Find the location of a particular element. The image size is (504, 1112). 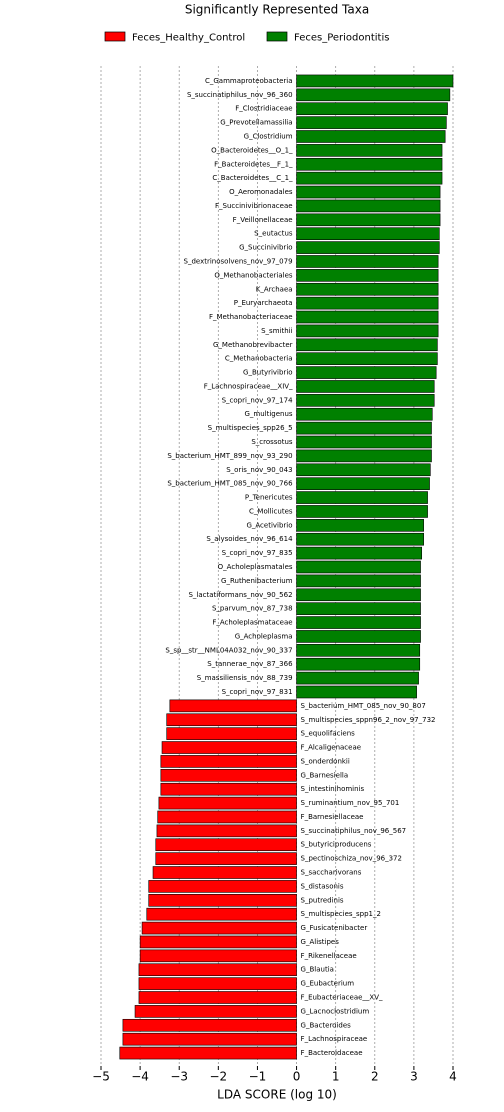

category-label: S_pectinoschiza_nov_96_372 is located at coordinates (351, 859).